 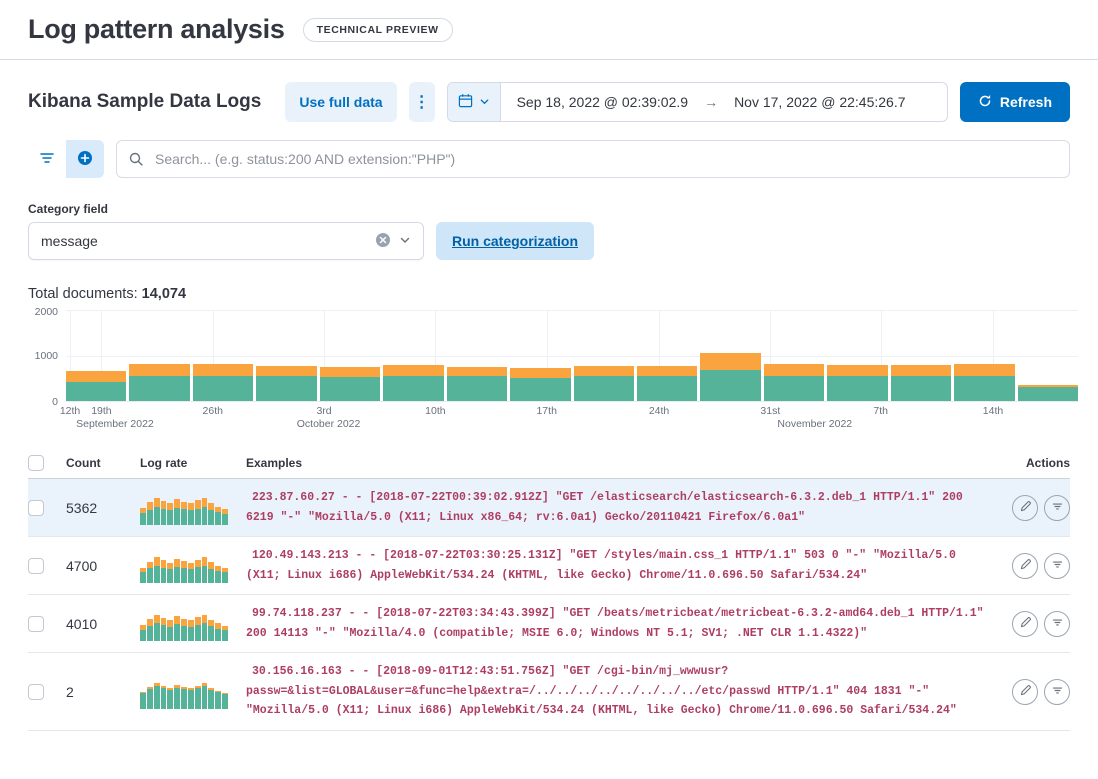 I want to click on doc-count-chart-plot, so click(x=572, y=356).